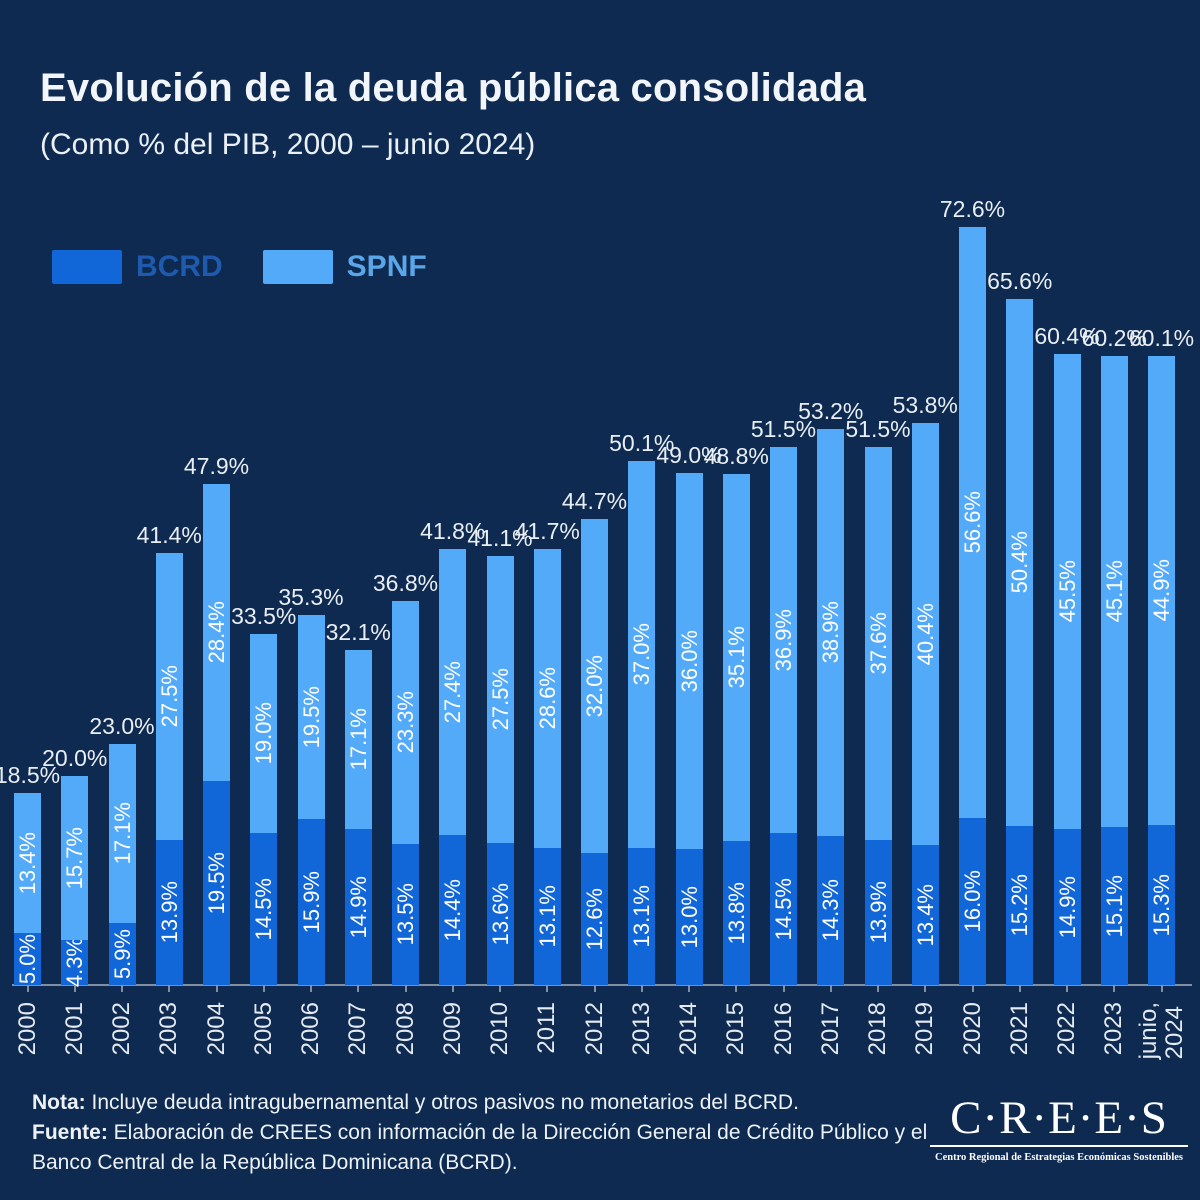  What do you see at coordinates (310, 1029) in the screenshot?
I see `x-axis-label-2006: 2006` at bounding box center [310, 1029].